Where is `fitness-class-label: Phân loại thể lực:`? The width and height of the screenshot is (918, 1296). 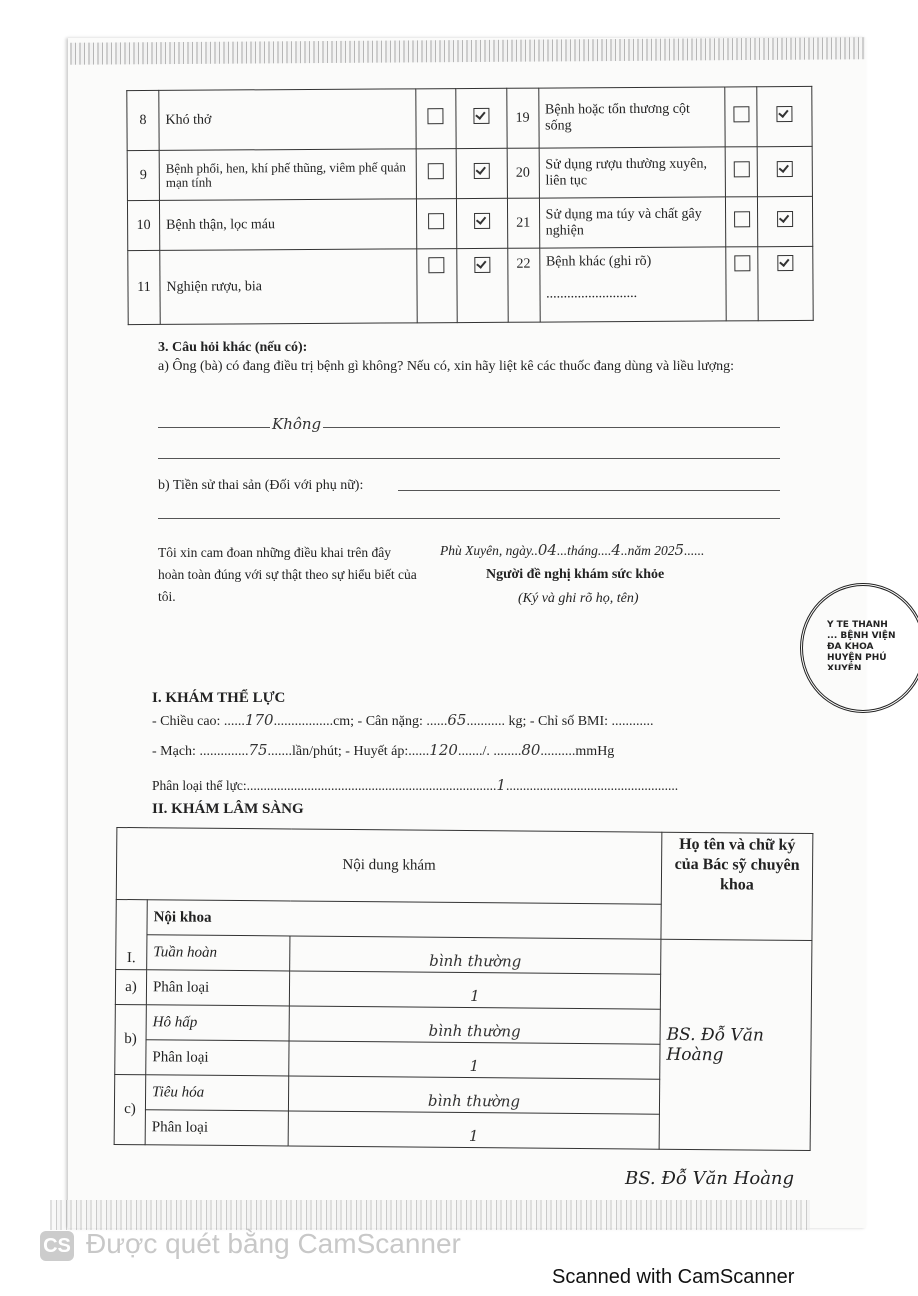 fitness-class-label: Phân loại thể lực: is located at coordinates (199, 785).